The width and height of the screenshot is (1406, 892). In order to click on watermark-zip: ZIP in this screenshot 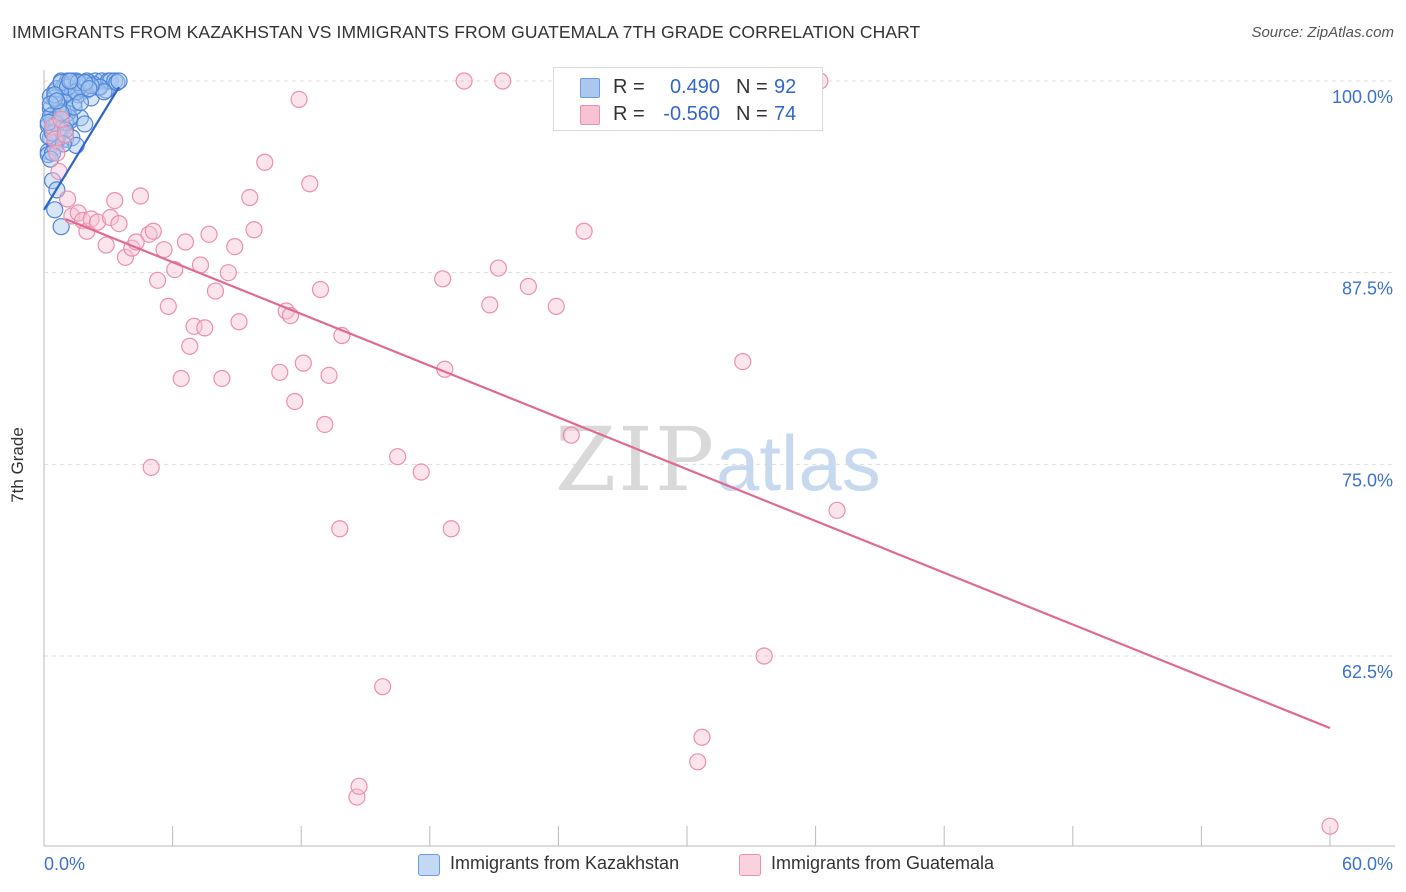, I will do `click(635, 459)`.